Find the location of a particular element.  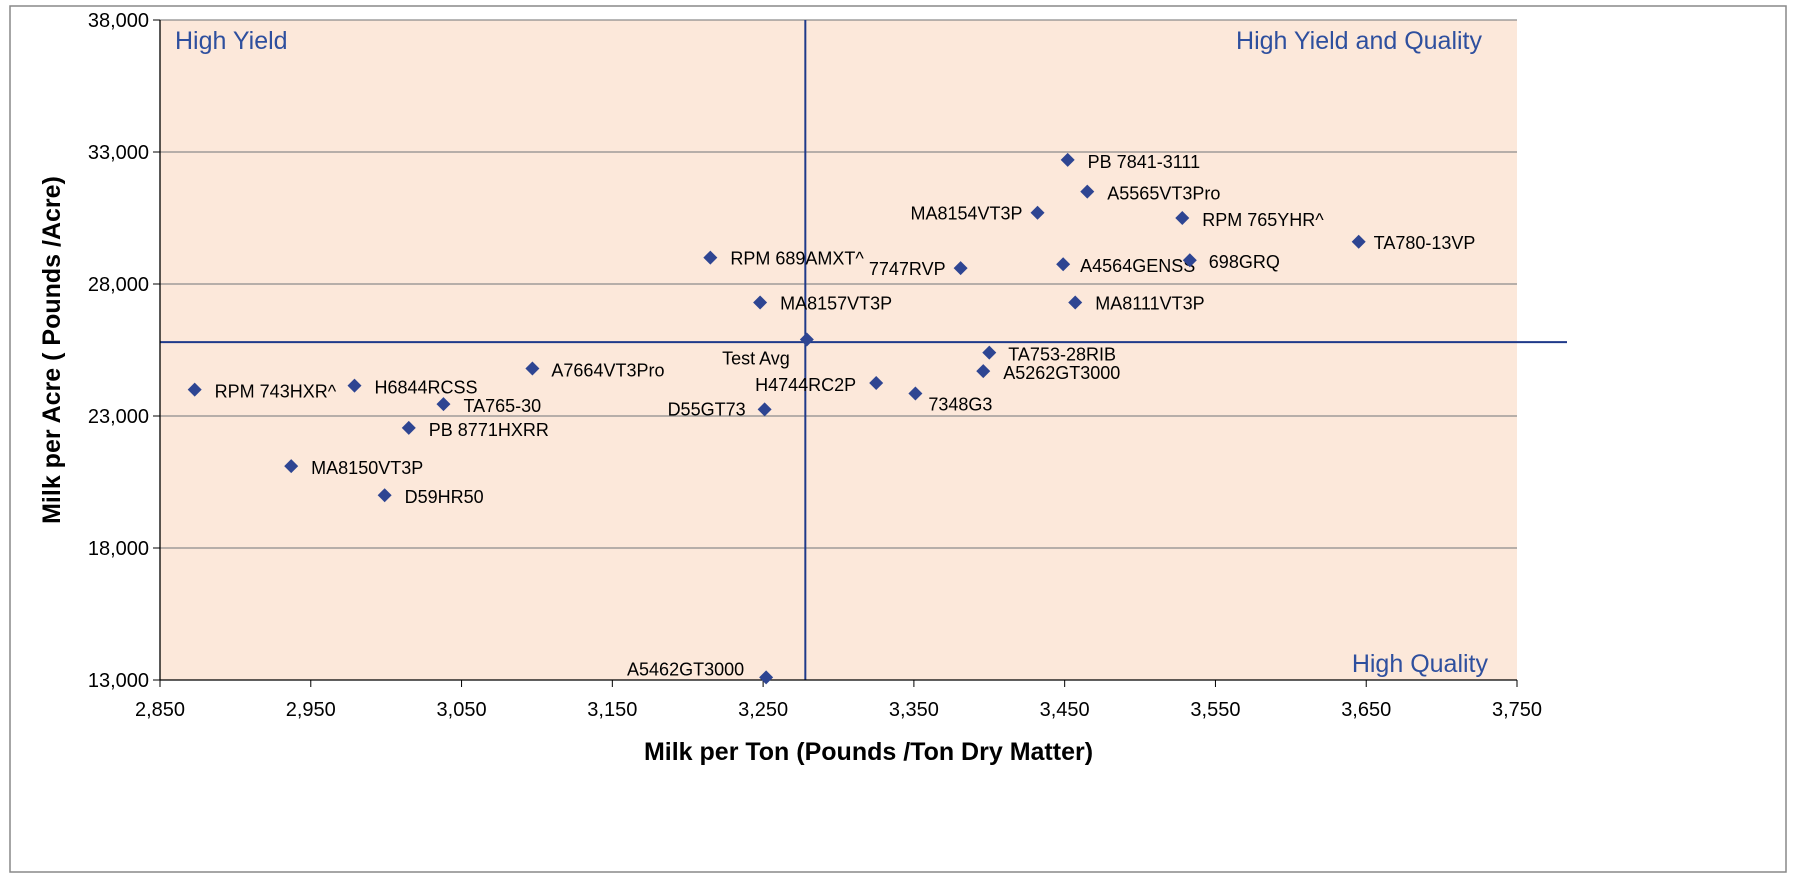

data-point: D59HR50 is located at coordinates (430, 497).